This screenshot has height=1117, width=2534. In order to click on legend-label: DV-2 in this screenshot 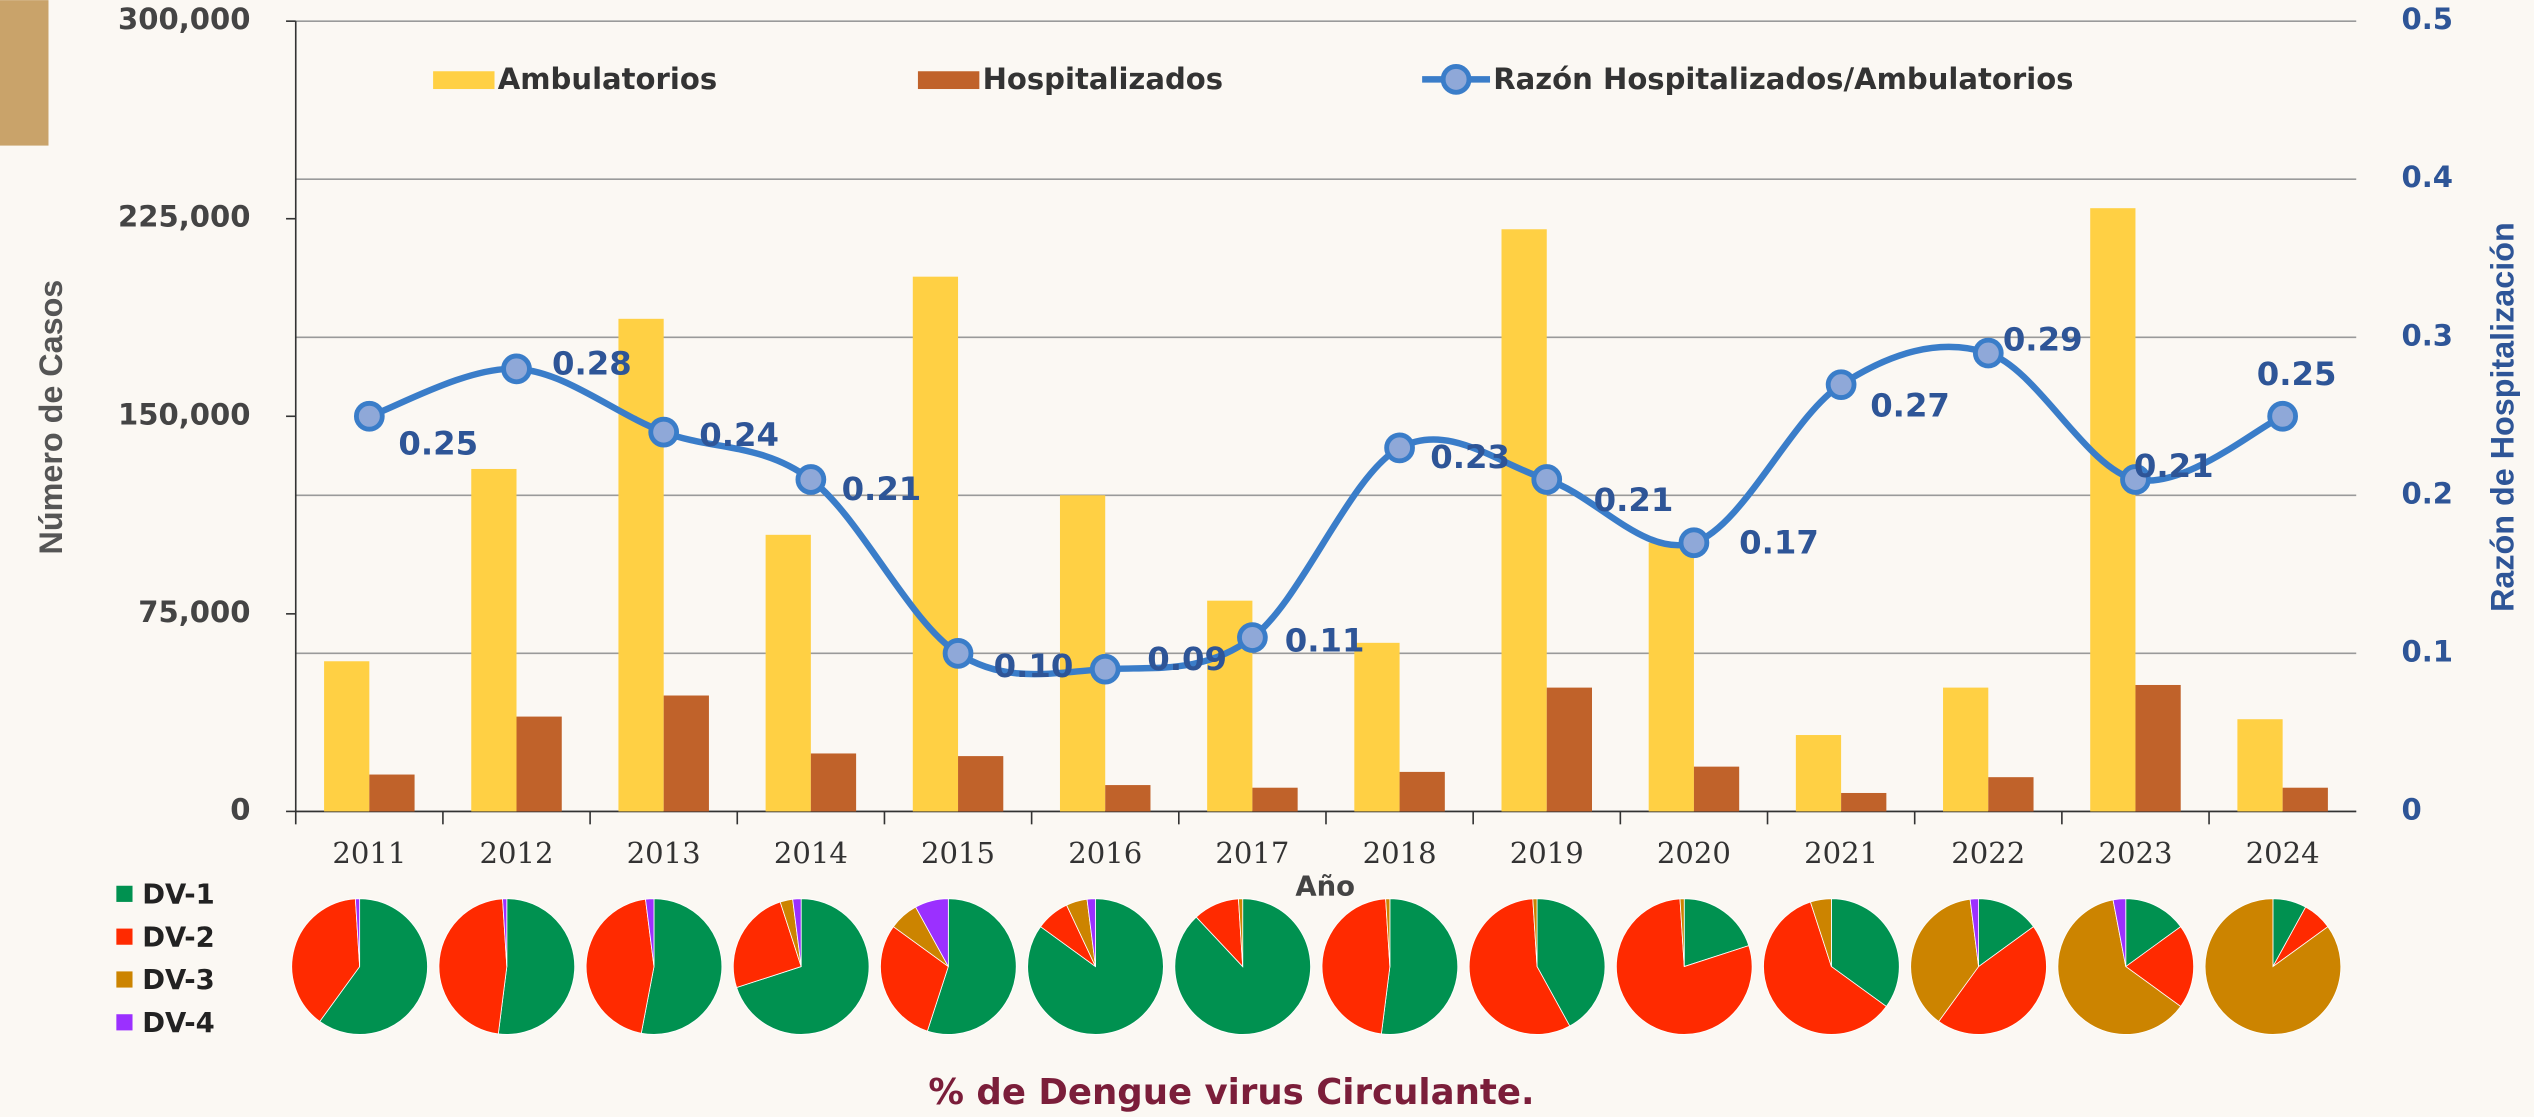, I will do `click(178, 937)`.